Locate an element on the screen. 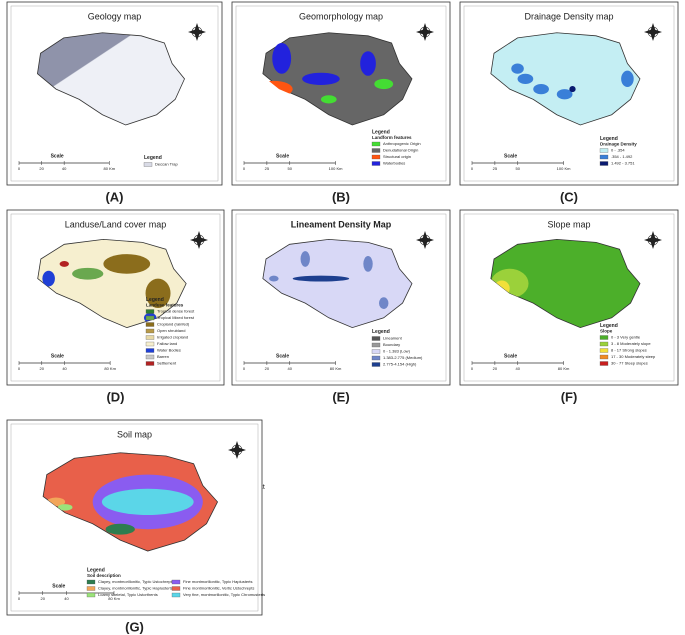 The height and width of the screenshot is (635, 685). legend-label: 30 - 77 Steep slopes is located at coordinates (629, 363).